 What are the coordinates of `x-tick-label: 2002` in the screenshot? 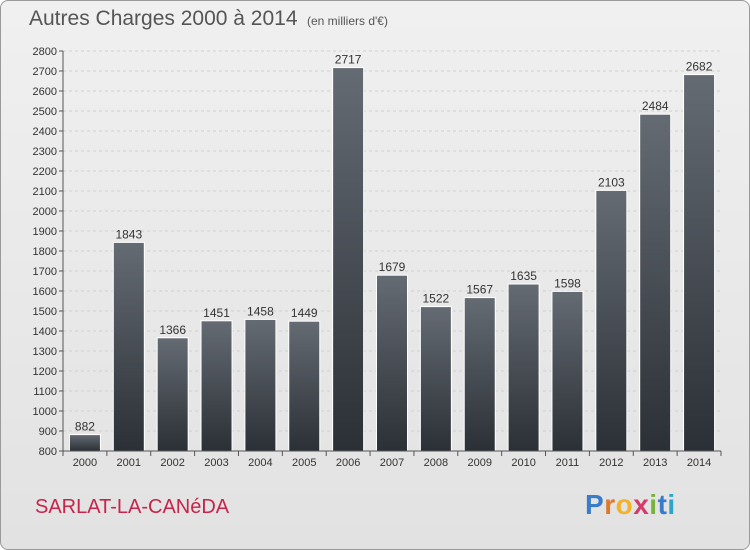 It's located at (172, 463).